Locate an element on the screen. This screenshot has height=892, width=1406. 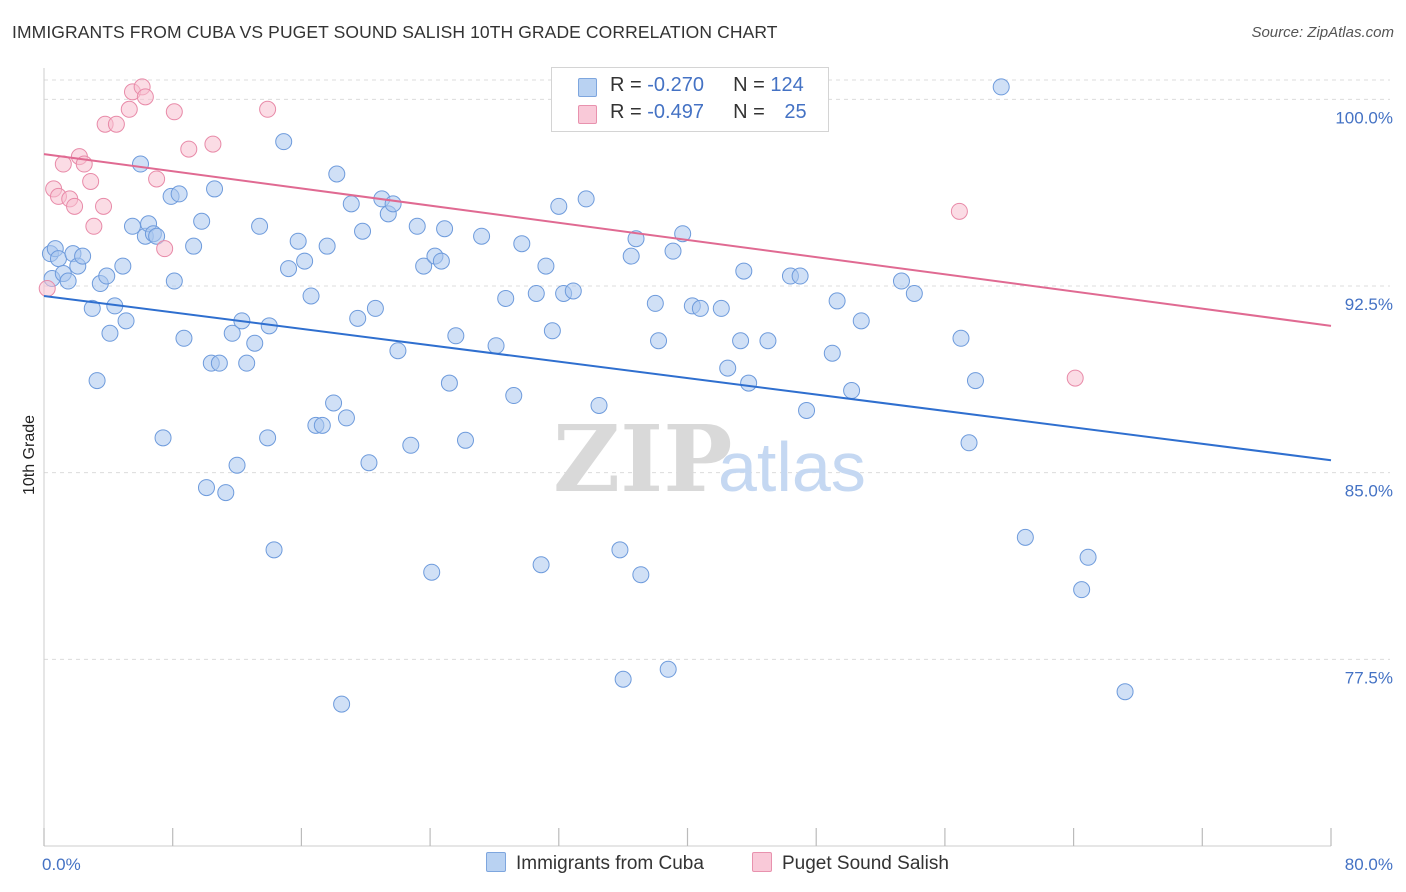
y-axis-title: 10th Grade is located at coordinates (29, 455).